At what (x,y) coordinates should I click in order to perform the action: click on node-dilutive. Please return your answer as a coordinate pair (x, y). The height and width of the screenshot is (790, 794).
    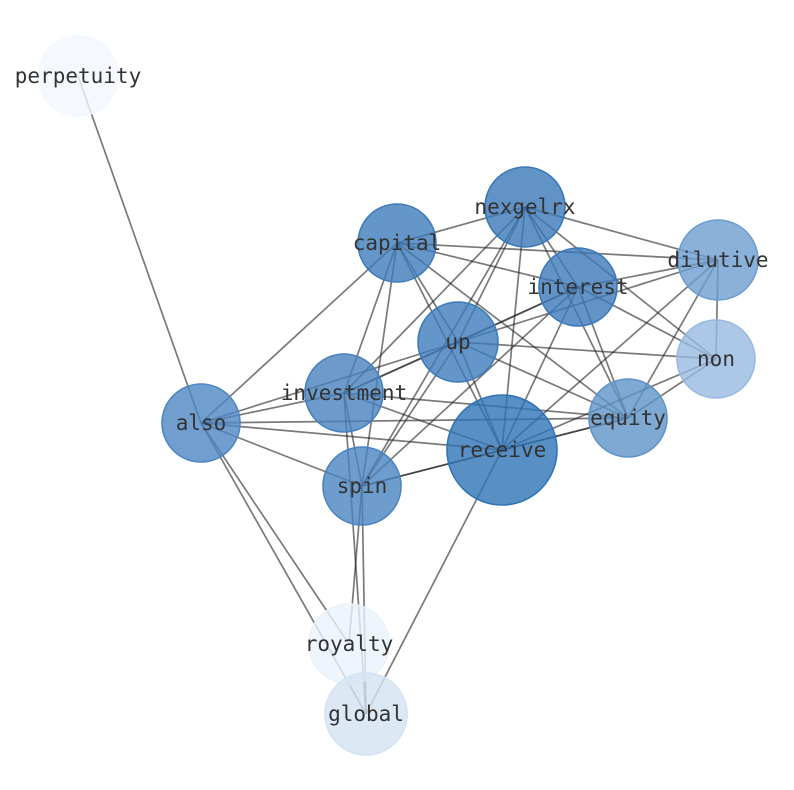
    Looking at the image, I should click on (718, 260).